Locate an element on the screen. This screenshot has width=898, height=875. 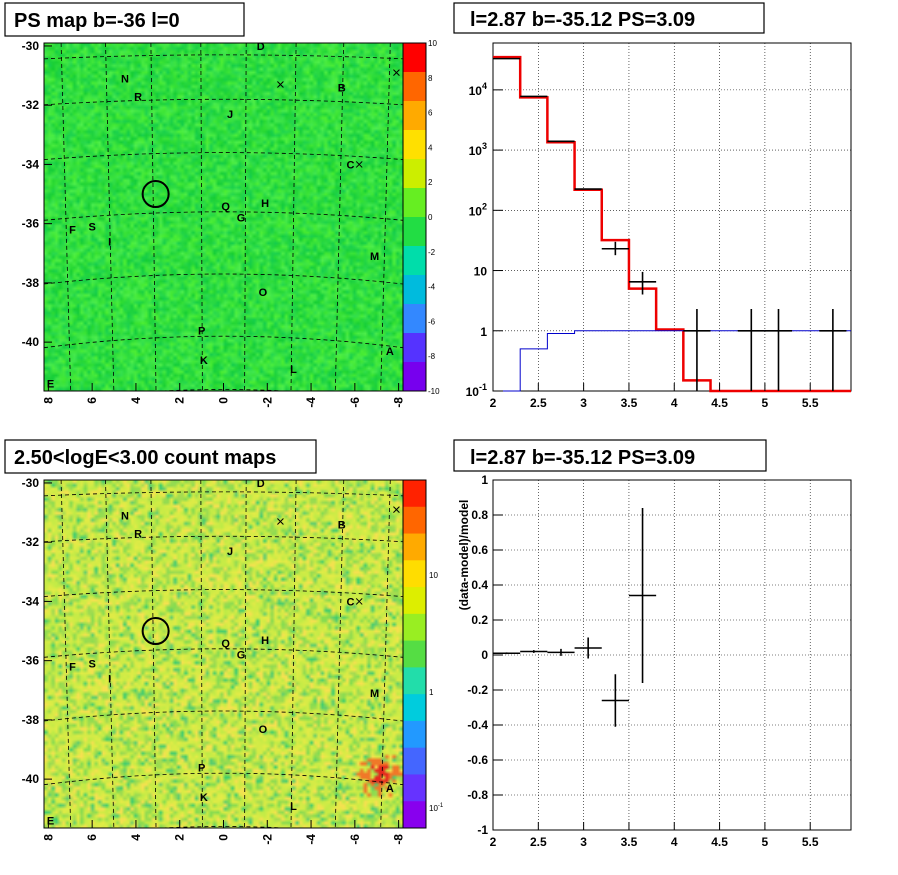
colorbar-tick-label: 8 is located at coordinates (430, 78).